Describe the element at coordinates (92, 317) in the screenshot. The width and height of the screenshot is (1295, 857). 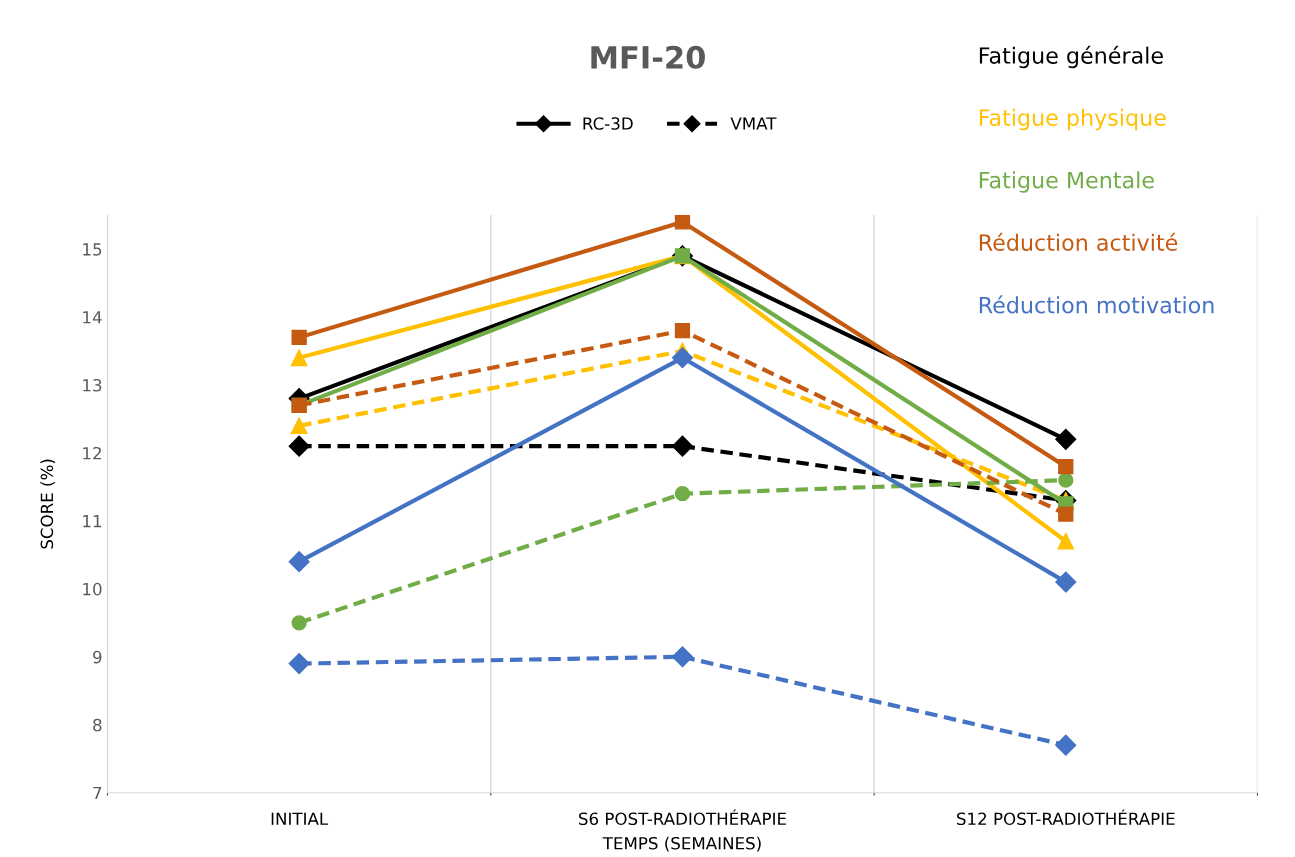
I see `y-tick-label: 14` at that location.